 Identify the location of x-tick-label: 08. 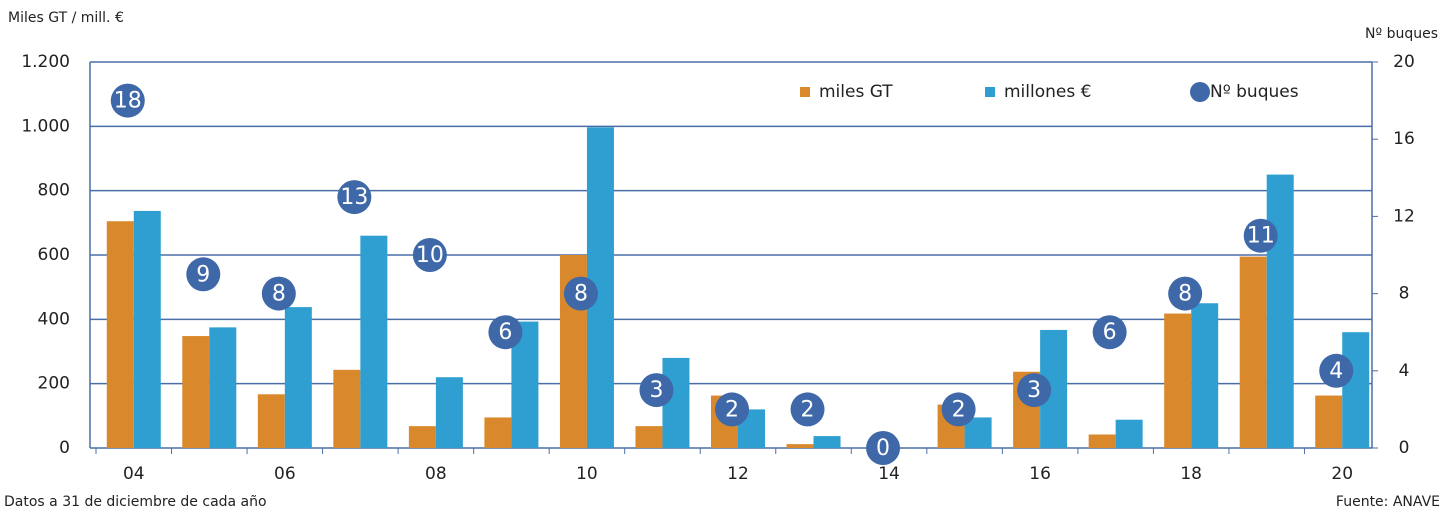
(436, 474).